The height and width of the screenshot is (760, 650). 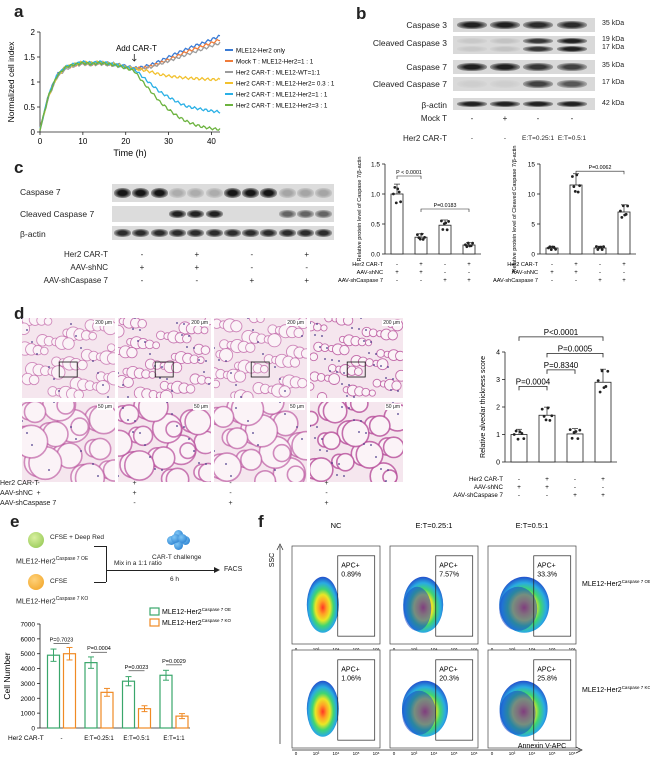 I want to click on e-car-t-cluster-icon, so click(x=178, y=540).